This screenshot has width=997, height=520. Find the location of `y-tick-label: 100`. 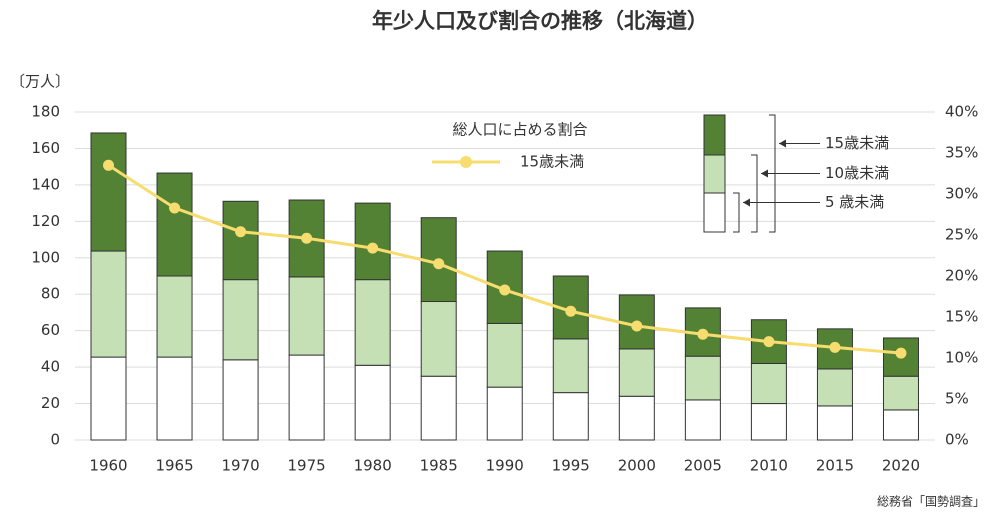

y-tick-label: 100 is located at coordinates (45, 257).